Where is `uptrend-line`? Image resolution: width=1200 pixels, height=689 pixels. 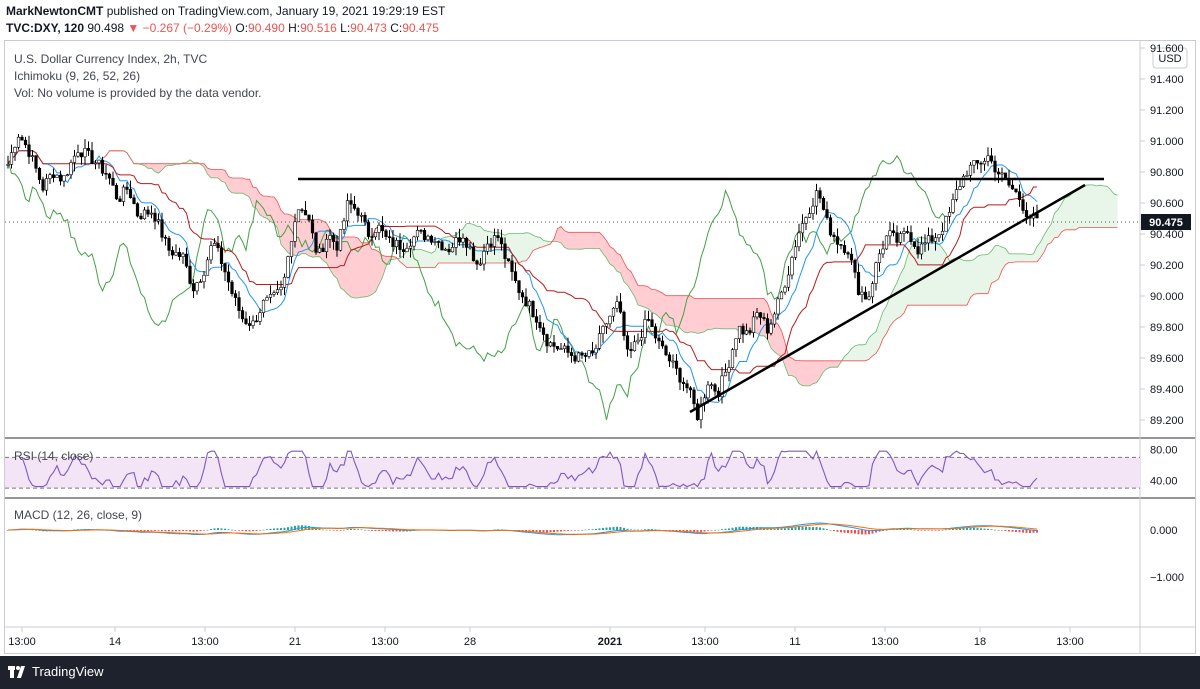
uptrend-line is located at coordinates (887, 298).